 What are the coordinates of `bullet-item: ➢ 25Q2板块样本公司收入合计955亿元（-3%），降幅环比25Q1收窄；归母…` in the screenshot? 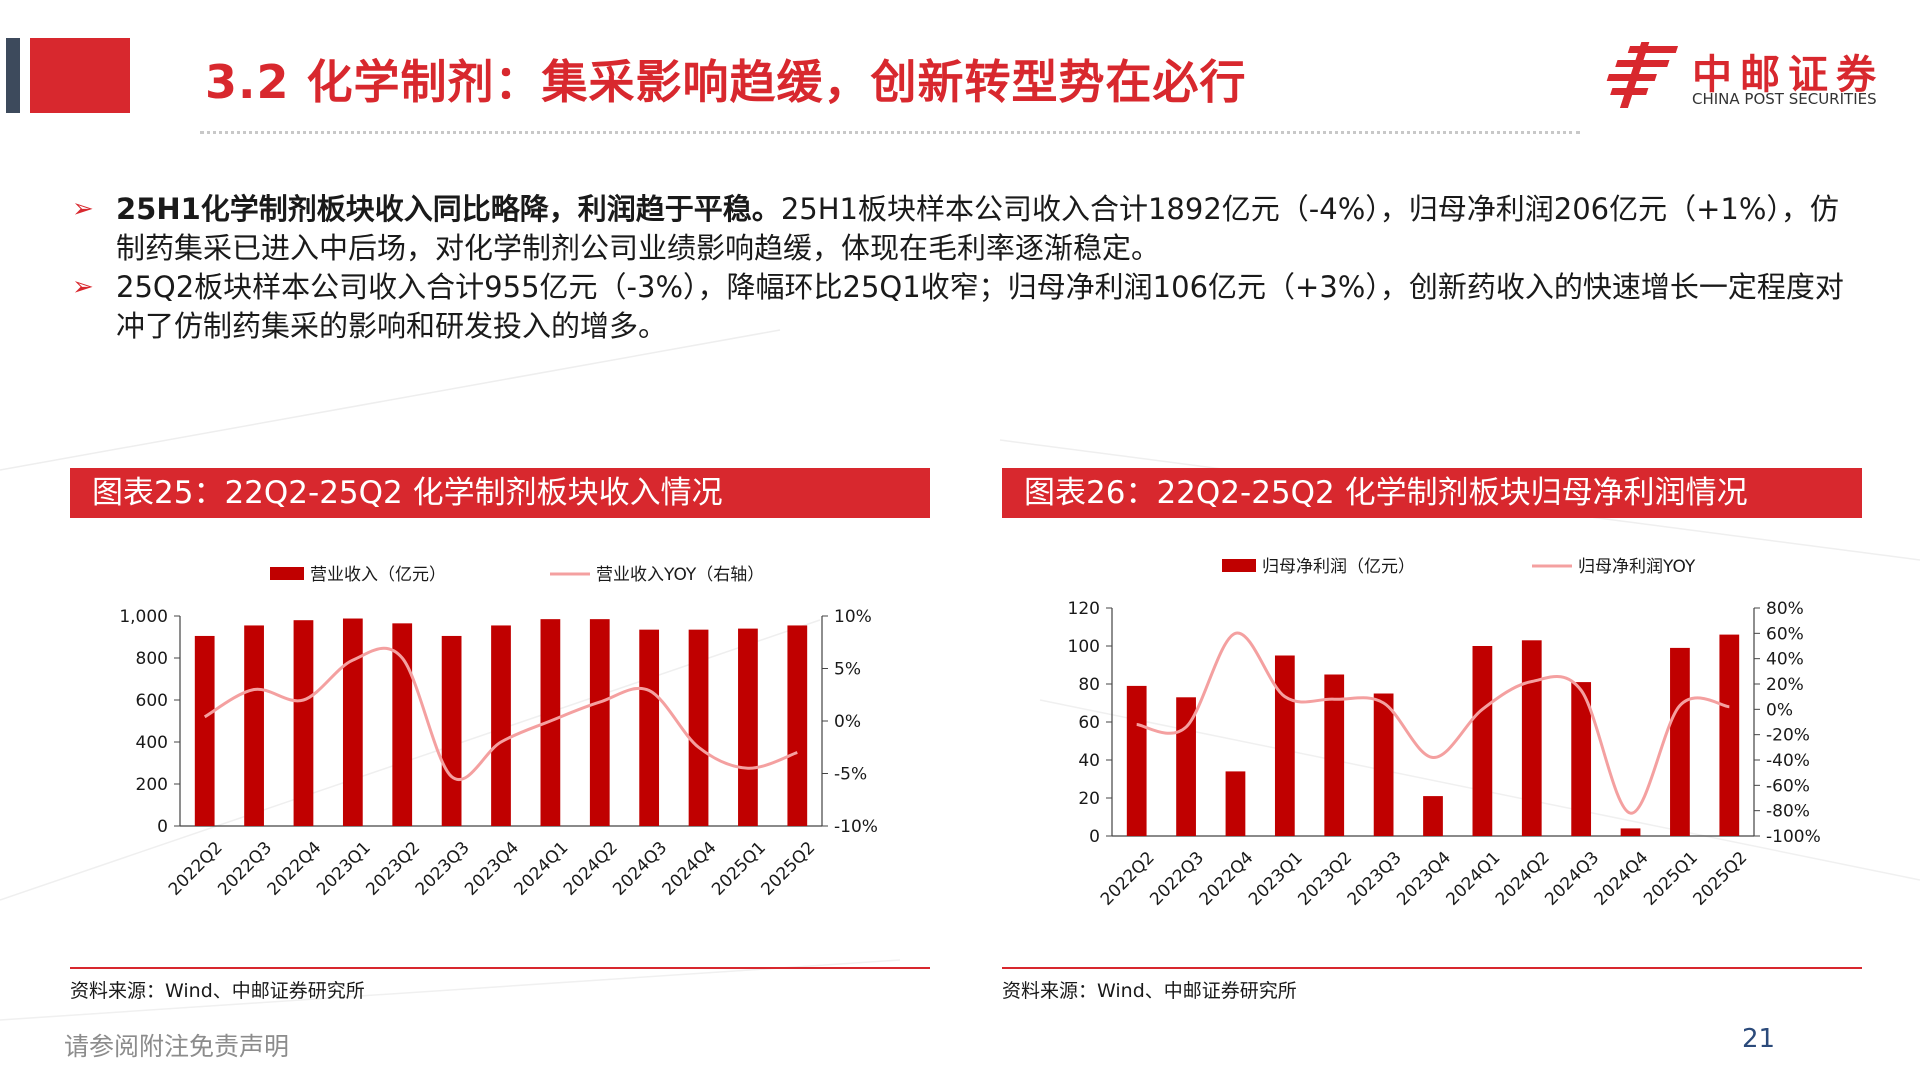 It's located at (965, 307).